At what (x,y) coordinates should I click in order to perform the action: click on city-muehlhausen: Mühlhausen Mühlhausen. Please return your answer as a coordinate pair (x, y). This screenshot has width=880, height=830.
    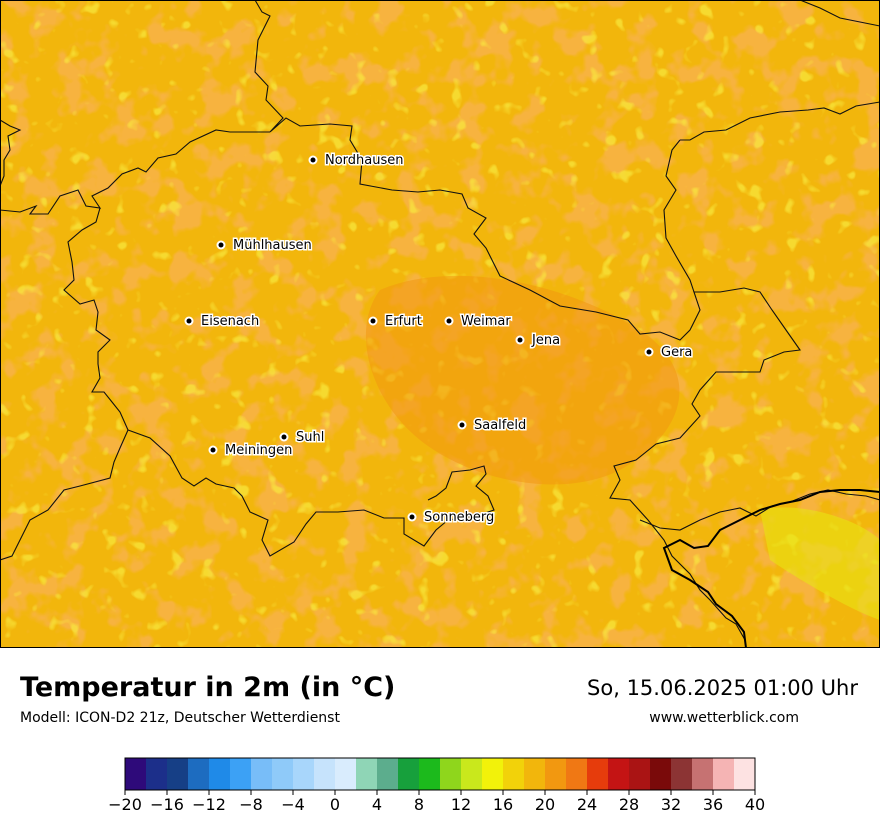
    Looking at the image, I should click on (264, 246).